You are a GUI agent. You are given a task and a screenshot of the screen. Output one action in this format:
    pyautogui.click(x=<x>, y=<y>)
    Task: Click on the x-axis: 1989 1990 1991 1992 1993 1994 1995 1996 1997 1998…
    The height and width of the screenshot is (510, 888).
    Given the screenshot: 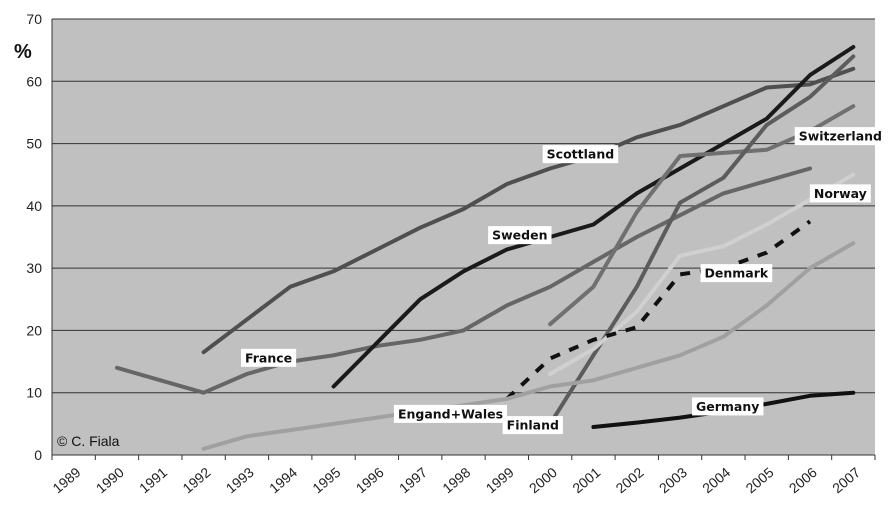 What is the action you would take?
    pyautogui.click(x=462, y=475)
    